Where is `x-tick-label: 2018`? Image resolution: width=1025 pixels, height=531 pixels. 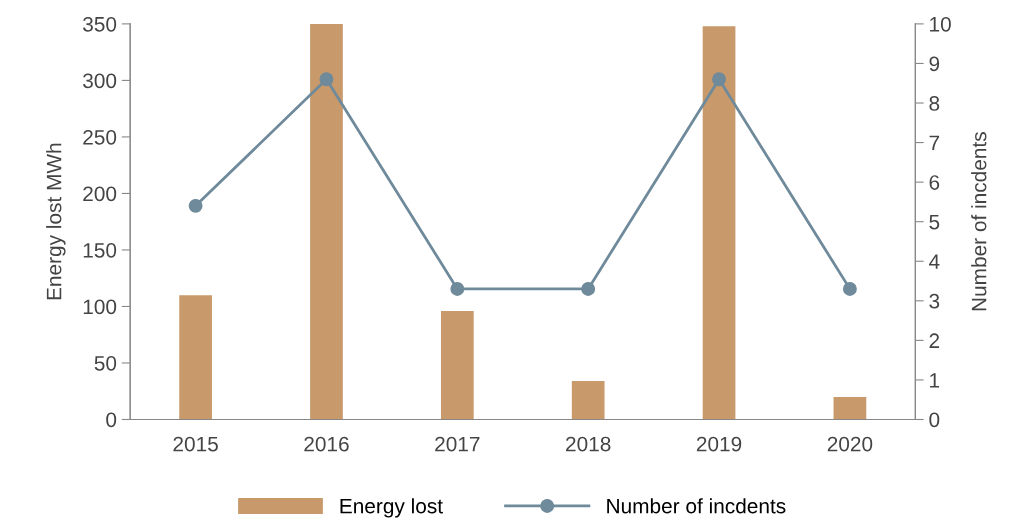 x-tick-label: 2018 is located at coordinates (588, 444).